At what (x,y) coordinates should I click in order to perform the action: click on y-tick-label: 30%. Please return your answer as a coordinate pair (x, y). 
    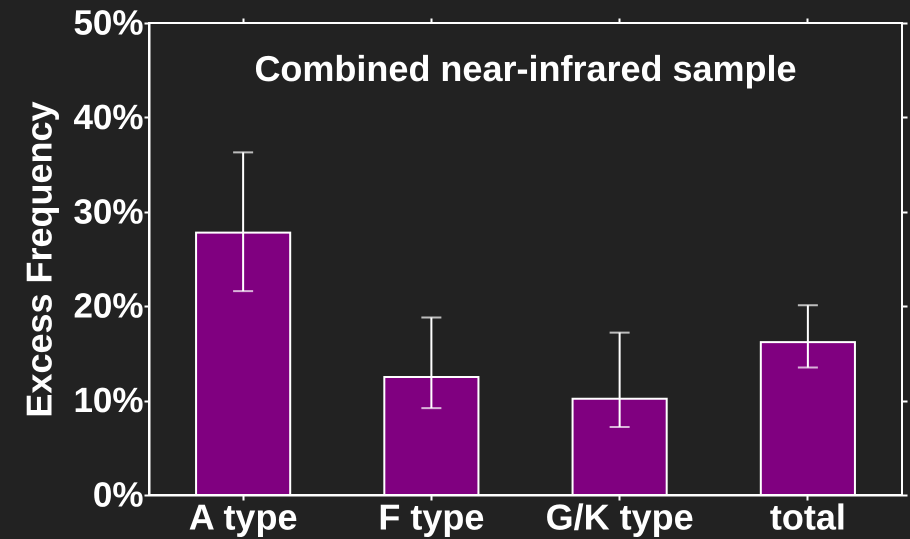
    Looking at the image, I should click on (108, 212).